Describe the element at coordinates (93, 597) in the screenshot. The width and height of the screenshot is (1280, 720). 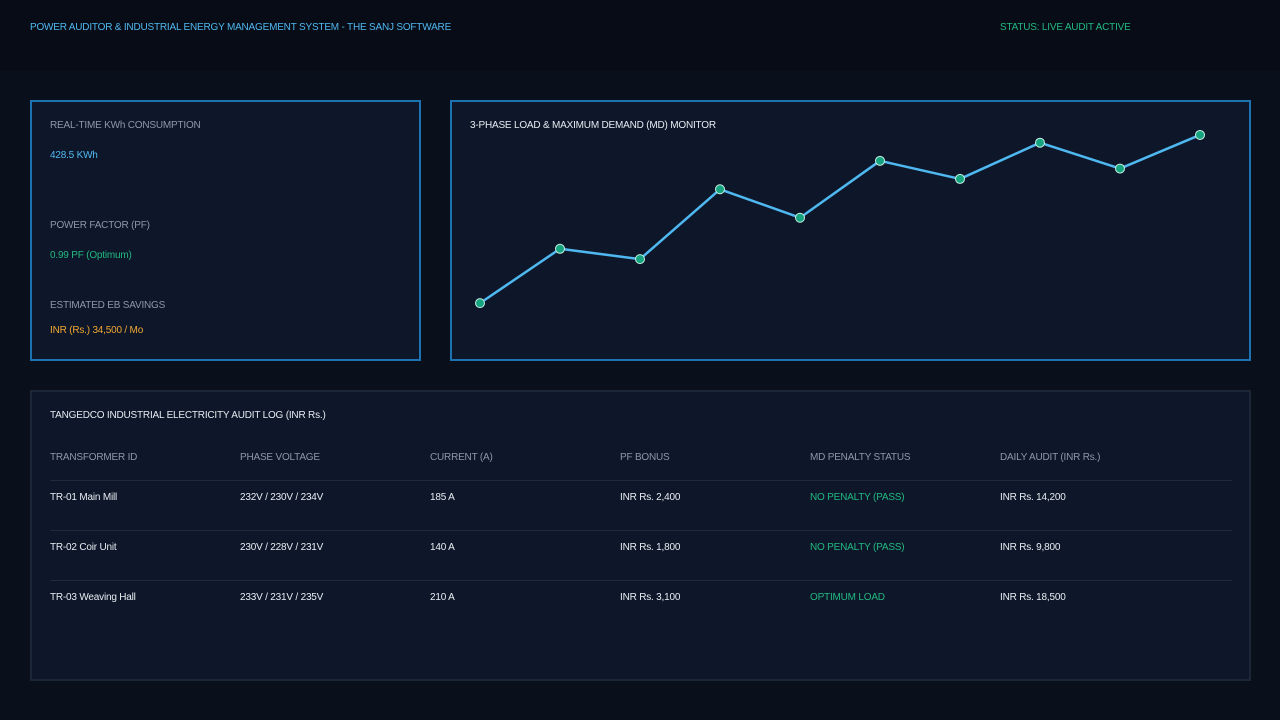
I see `cell-transformer-id: TR-03 Weaving Hall` at that location.